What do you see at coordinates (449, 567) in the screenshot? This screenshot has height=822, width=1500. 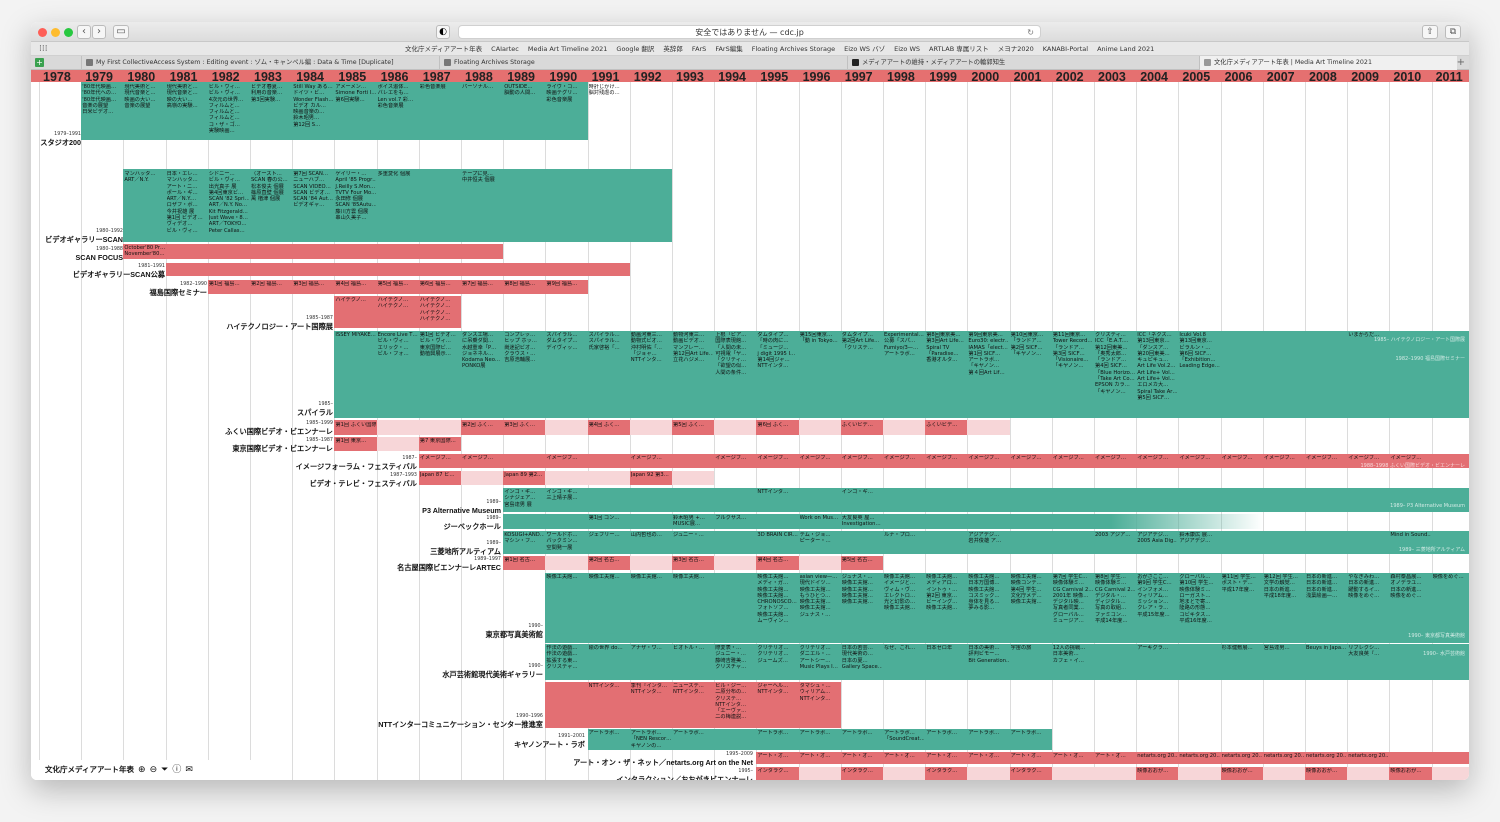 I see `row-label: 名古屋国際ビエンナーレARTEC` at bounding box center [449, 567].